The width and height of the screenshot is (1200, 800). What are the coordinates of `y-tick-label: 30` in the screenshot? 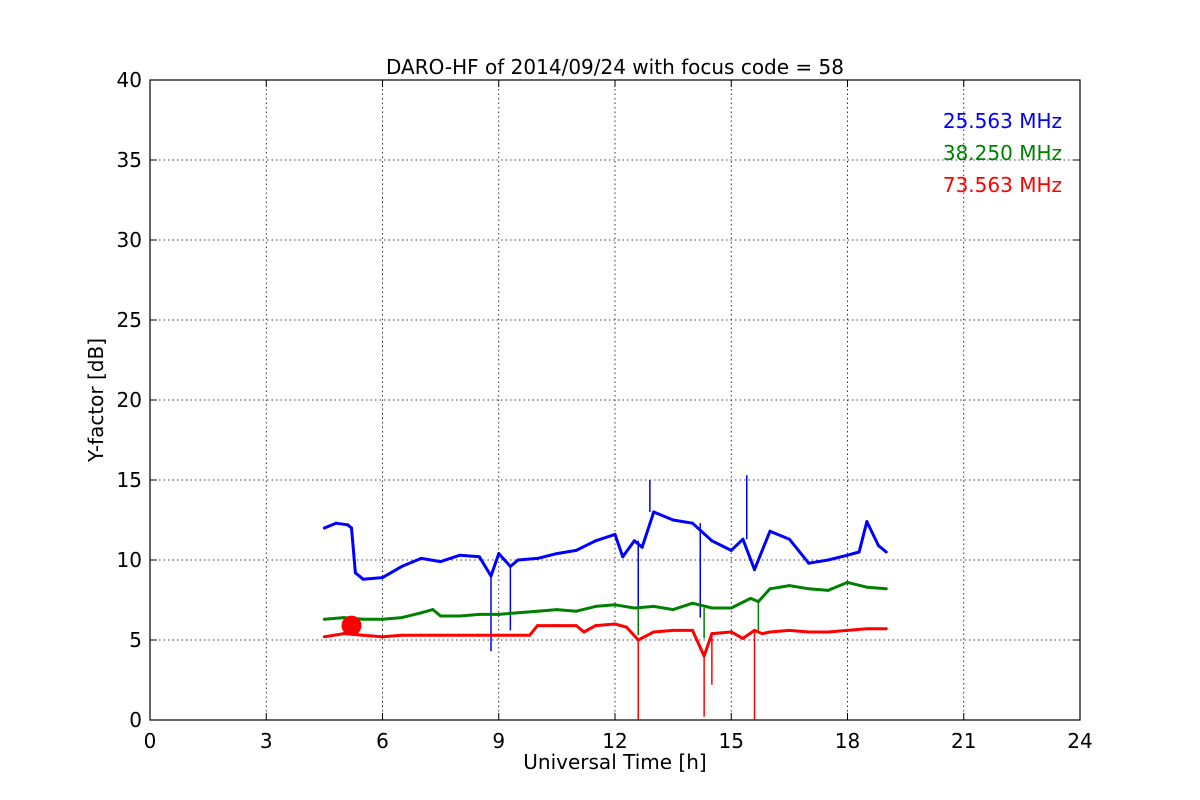 It's located at (129, 240).